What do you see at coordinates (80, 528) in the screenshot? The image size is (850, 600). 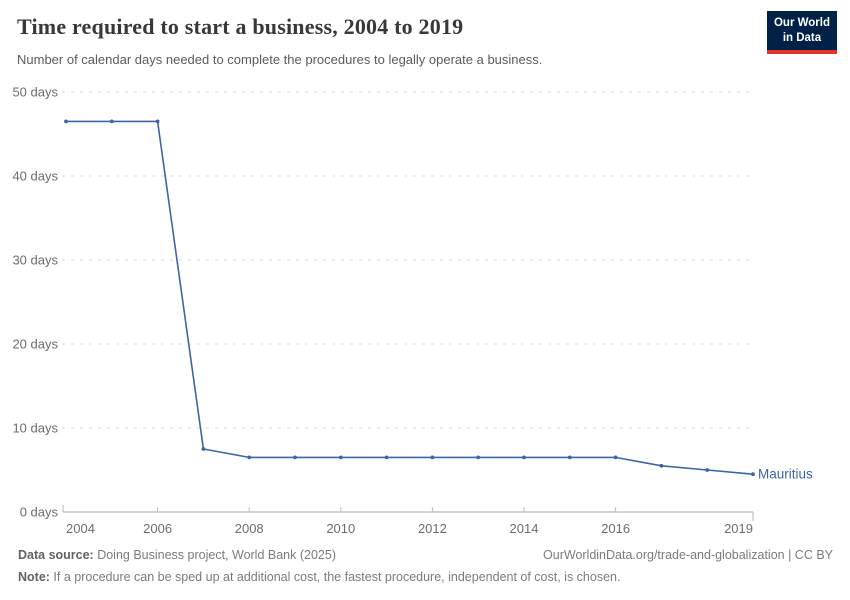 I see `x-axis-tick-label: 2004` at bounding box center [80, 528].